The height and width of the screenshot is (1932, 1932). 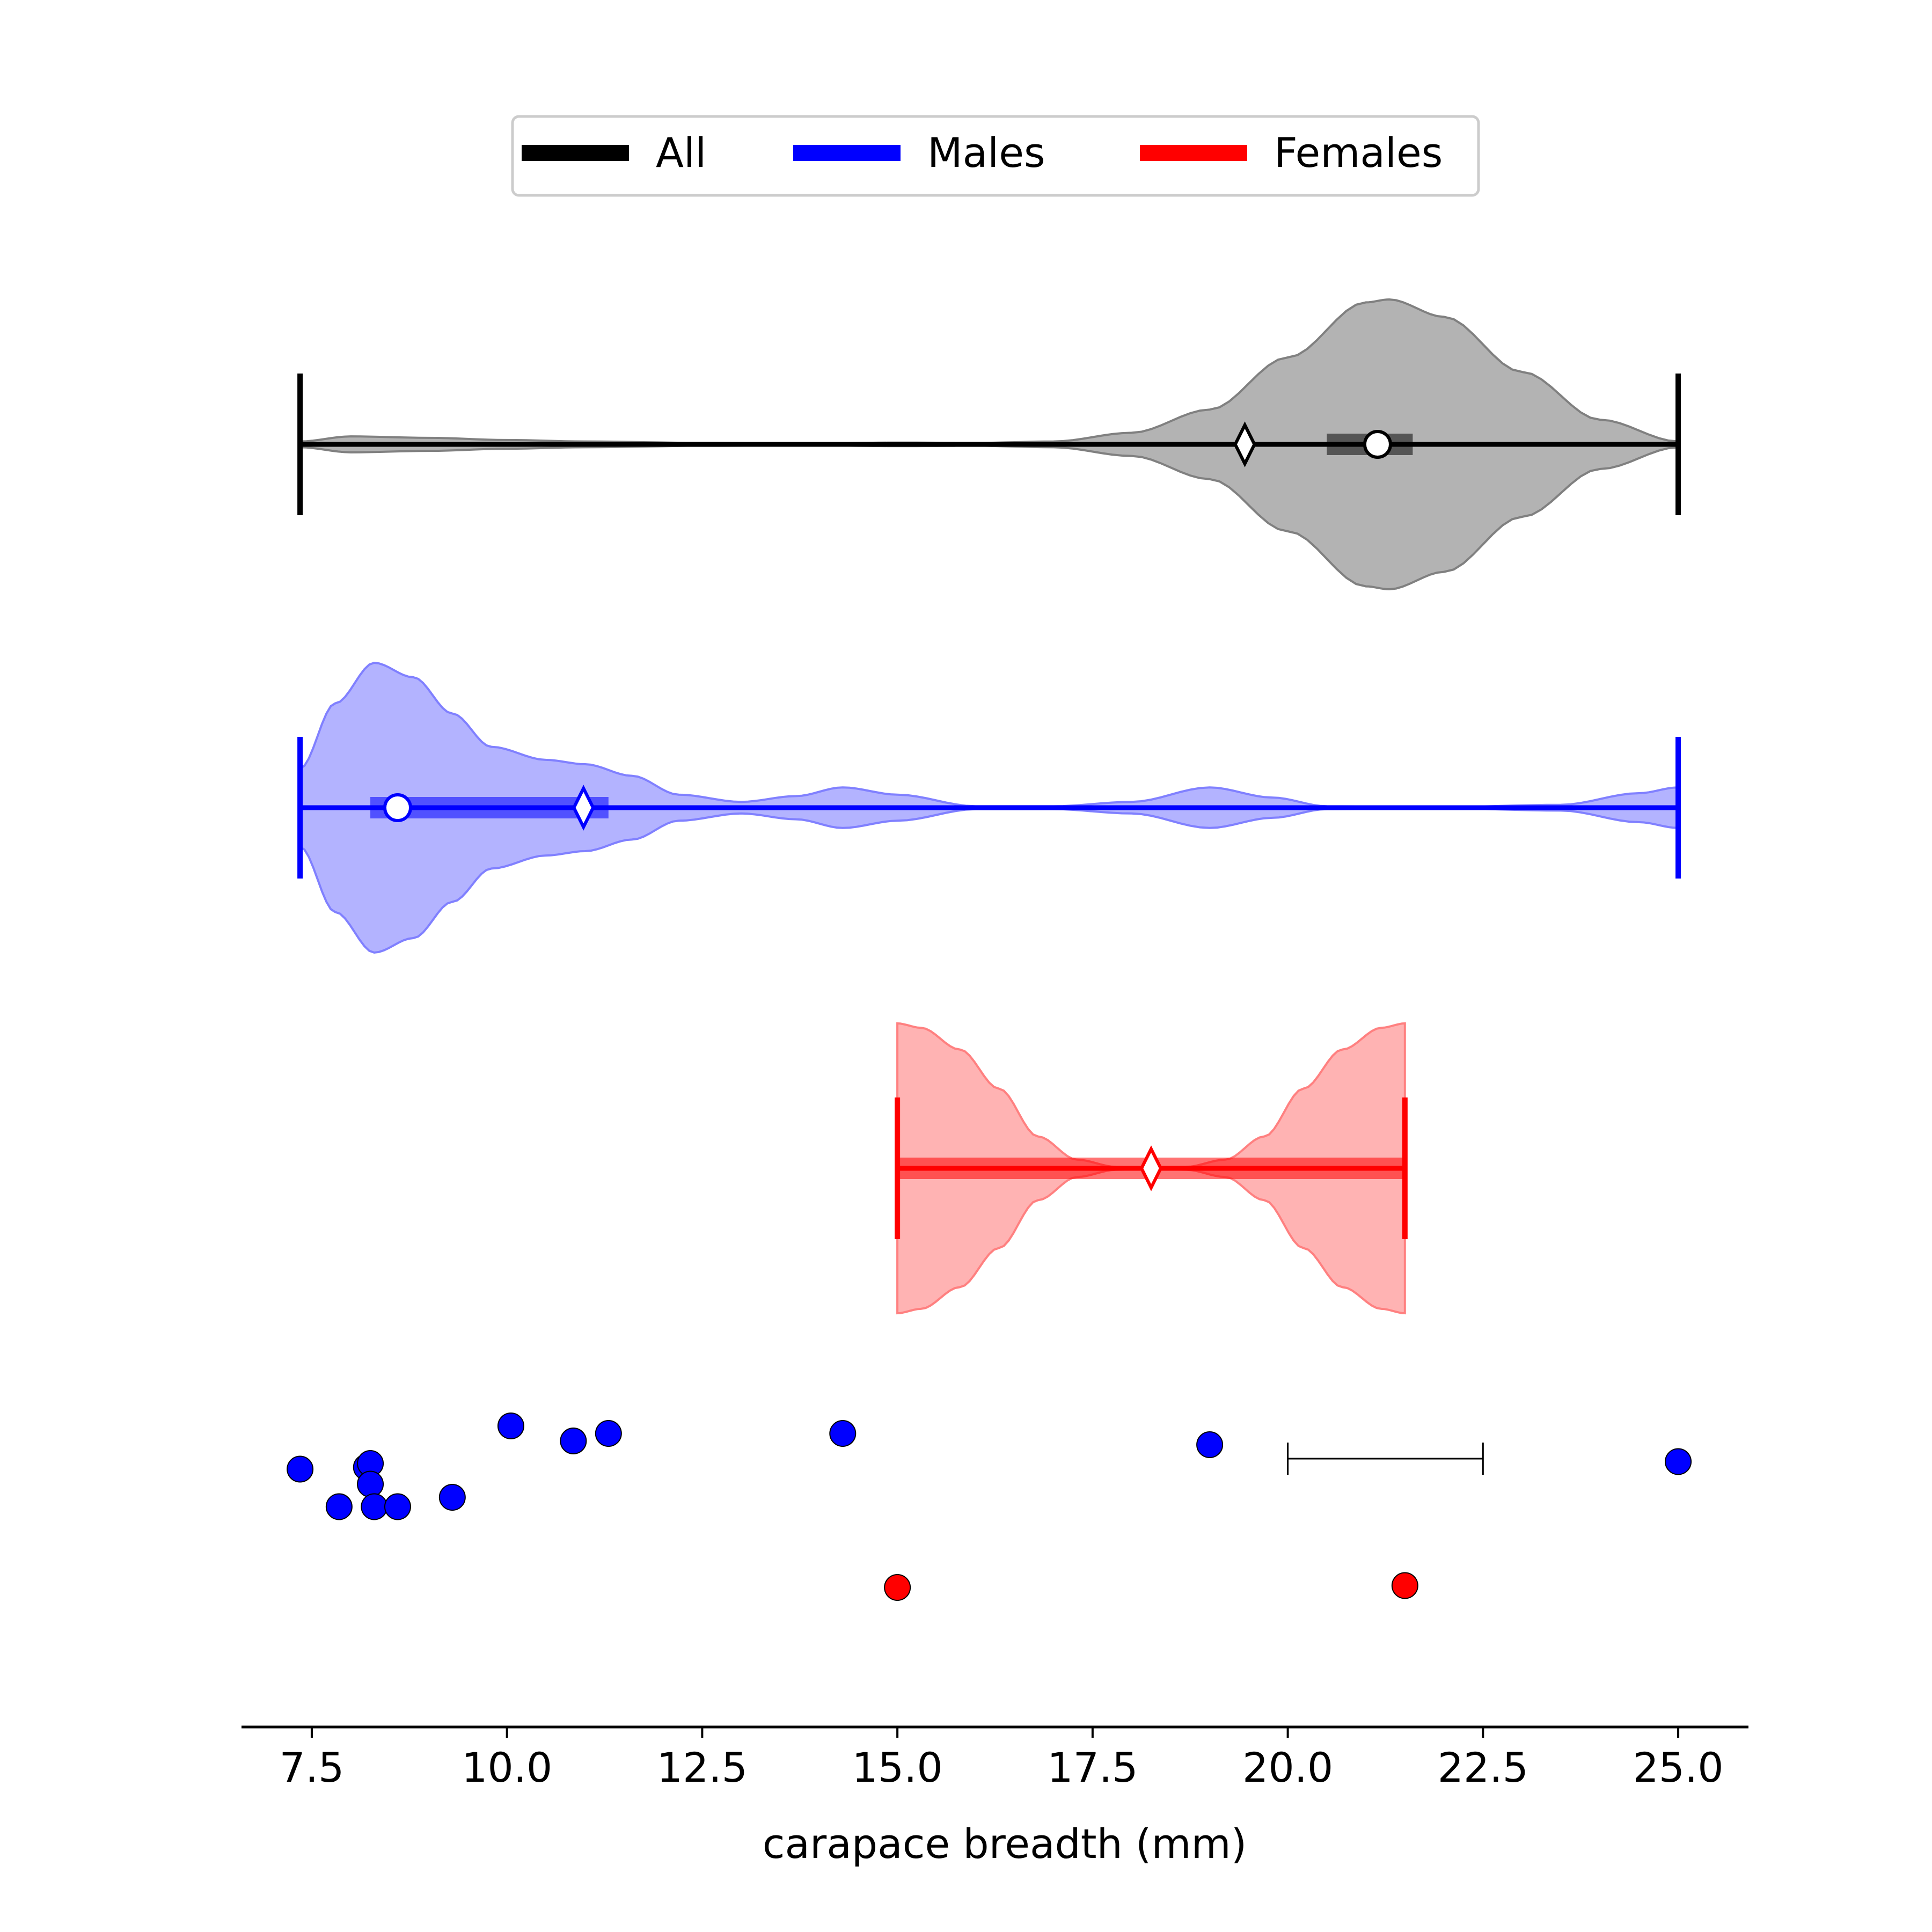 What do you see at coordinates (507, 1767) in the screenshot?
I see `x-tick-label: 10.0` at bounding box center [507, 1767].